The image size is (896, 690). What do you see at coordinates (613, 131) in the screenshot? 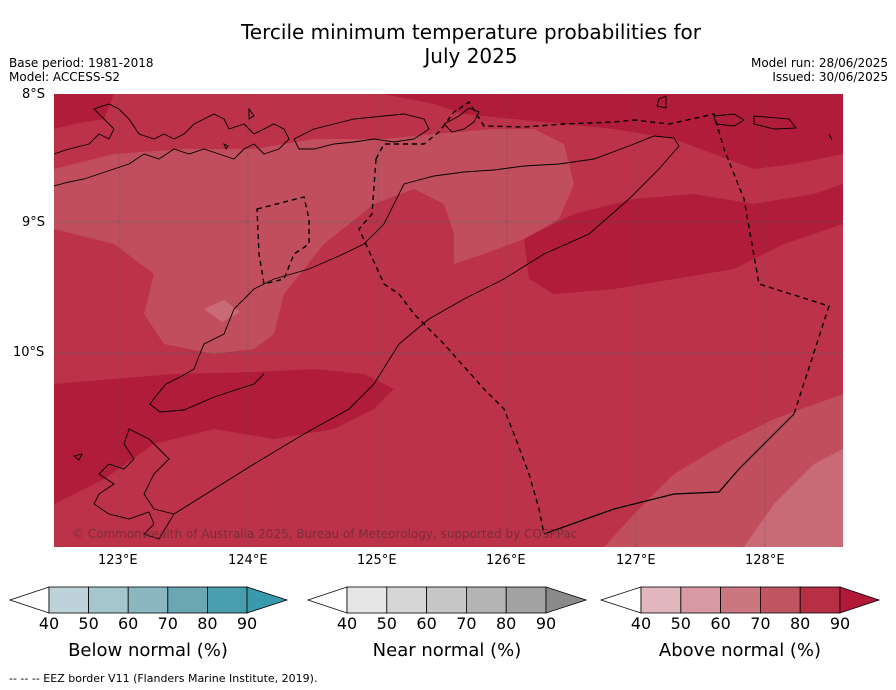
I see `region-above-90-north` at bounding box center [613, 131].